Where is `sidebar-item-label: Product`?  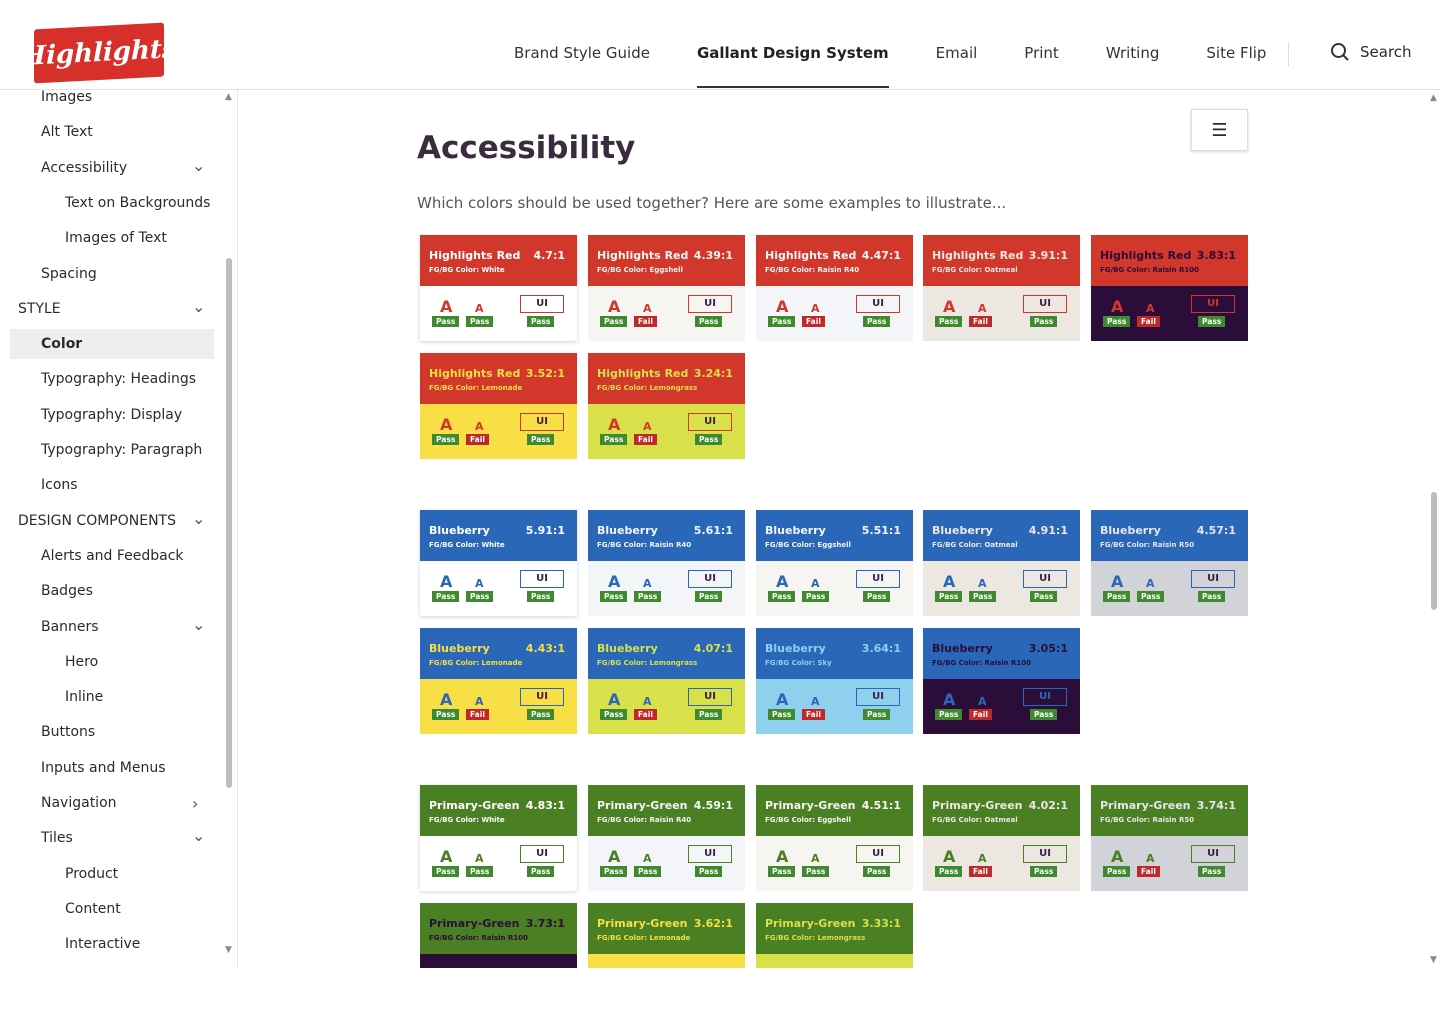 sidebar-item-label: Product is located at coordinates (92, 873).